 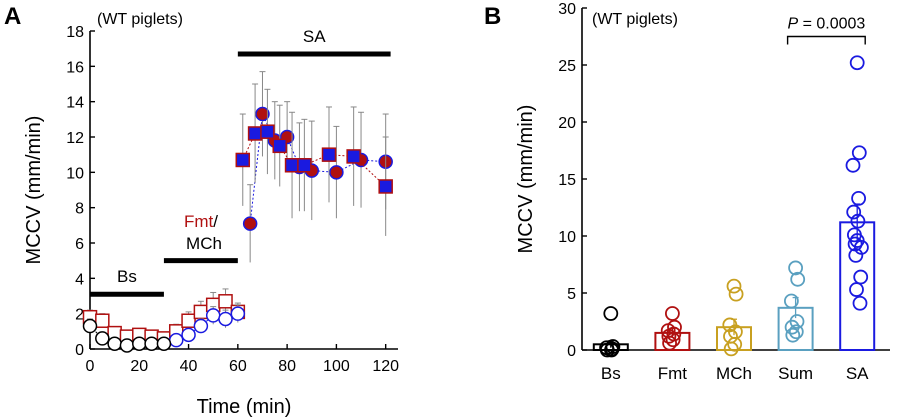 What do you see at coordinates (673, 373) in the screenshot?
I see `category-label-fmt: Fmt` at bounding box center [673, 373].